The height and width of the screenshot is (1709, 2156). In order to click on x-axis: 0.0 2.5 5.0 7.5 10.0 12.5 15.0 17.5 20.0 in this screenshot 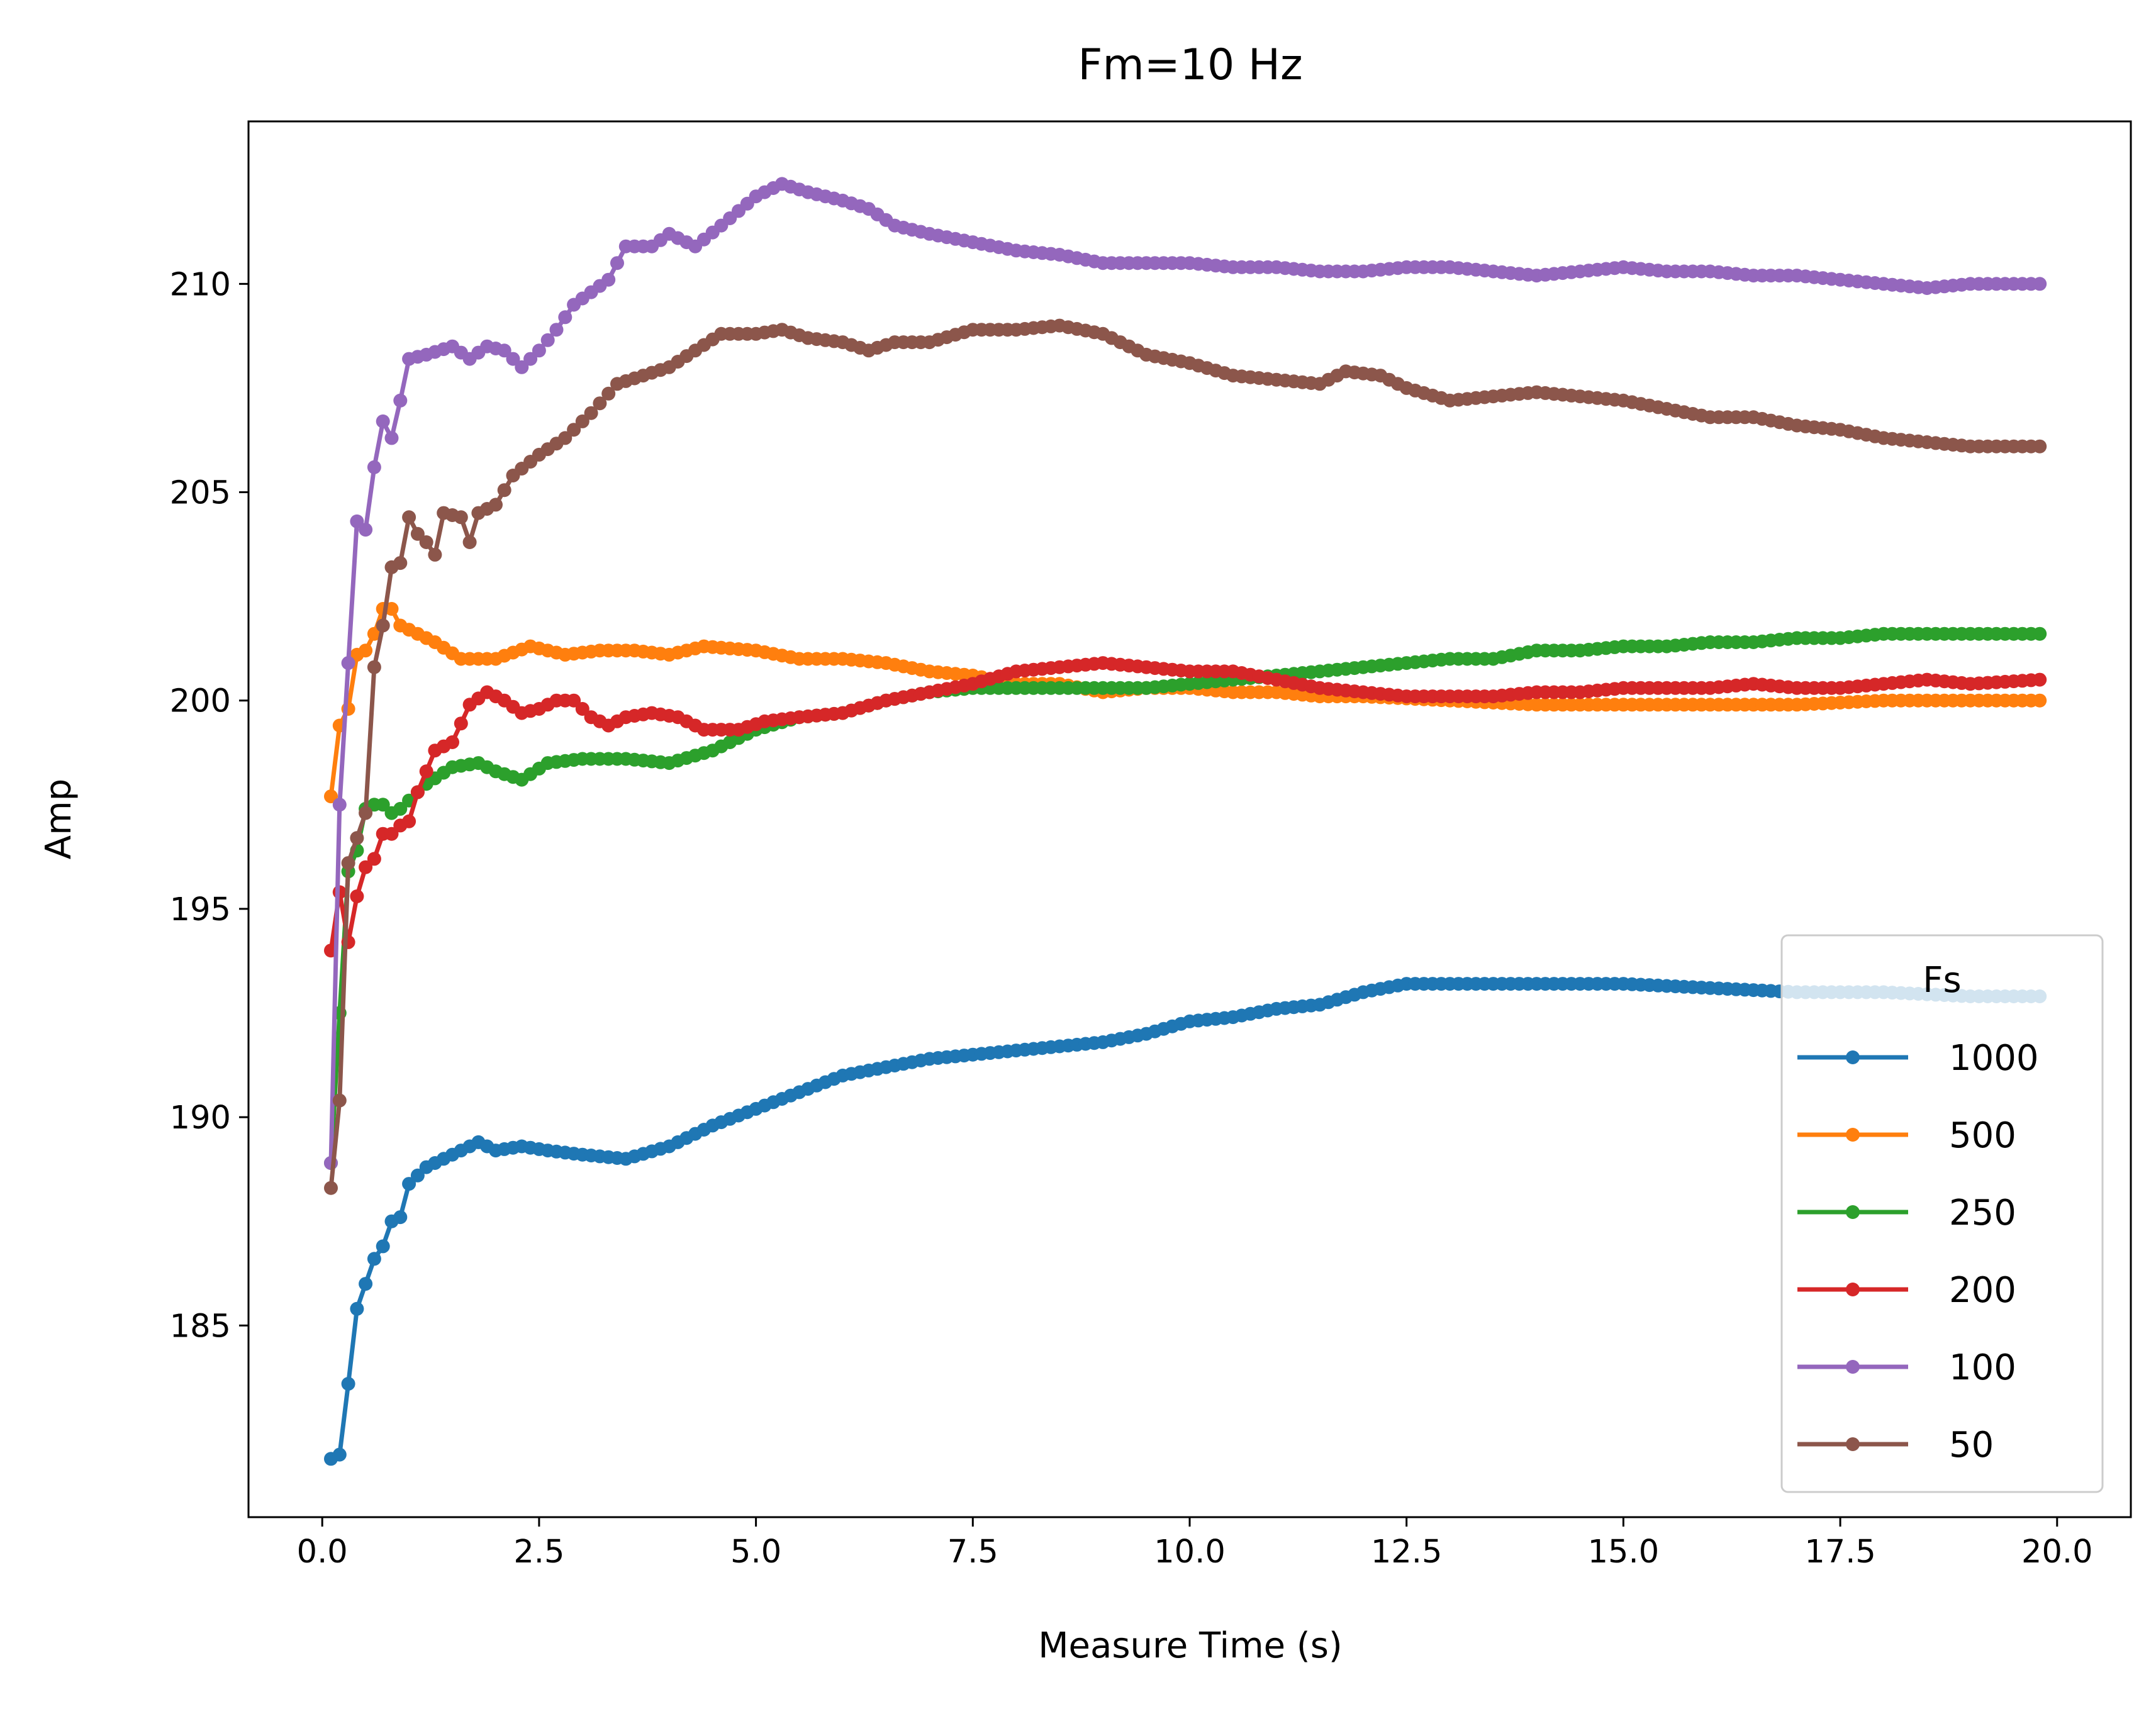, I will do `click(1195, 1544)`.